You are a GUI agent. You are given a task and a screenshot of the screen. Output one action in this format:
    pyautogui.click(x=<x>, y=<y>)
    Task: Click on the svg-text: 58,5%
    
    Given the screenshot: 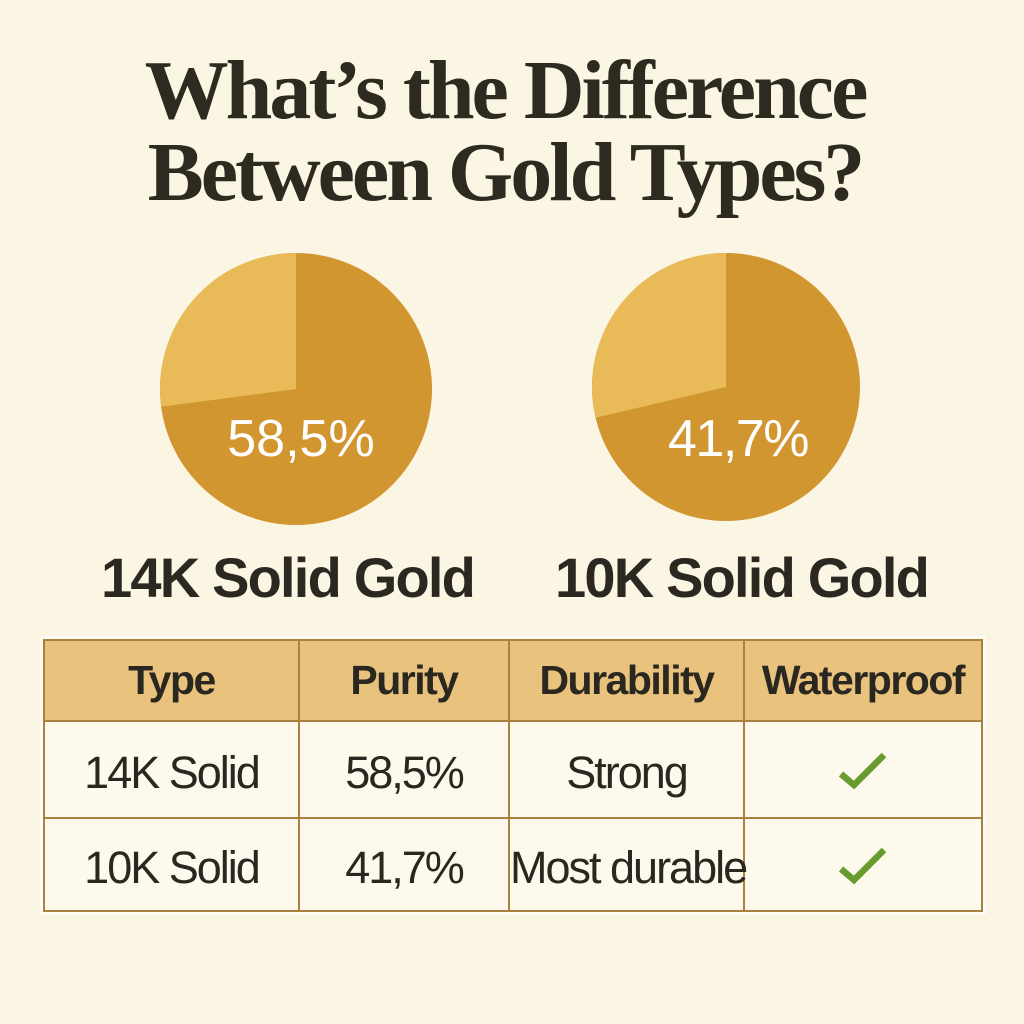 What is the action you would take?
    pyautogui.click(x=300, y=439)
    